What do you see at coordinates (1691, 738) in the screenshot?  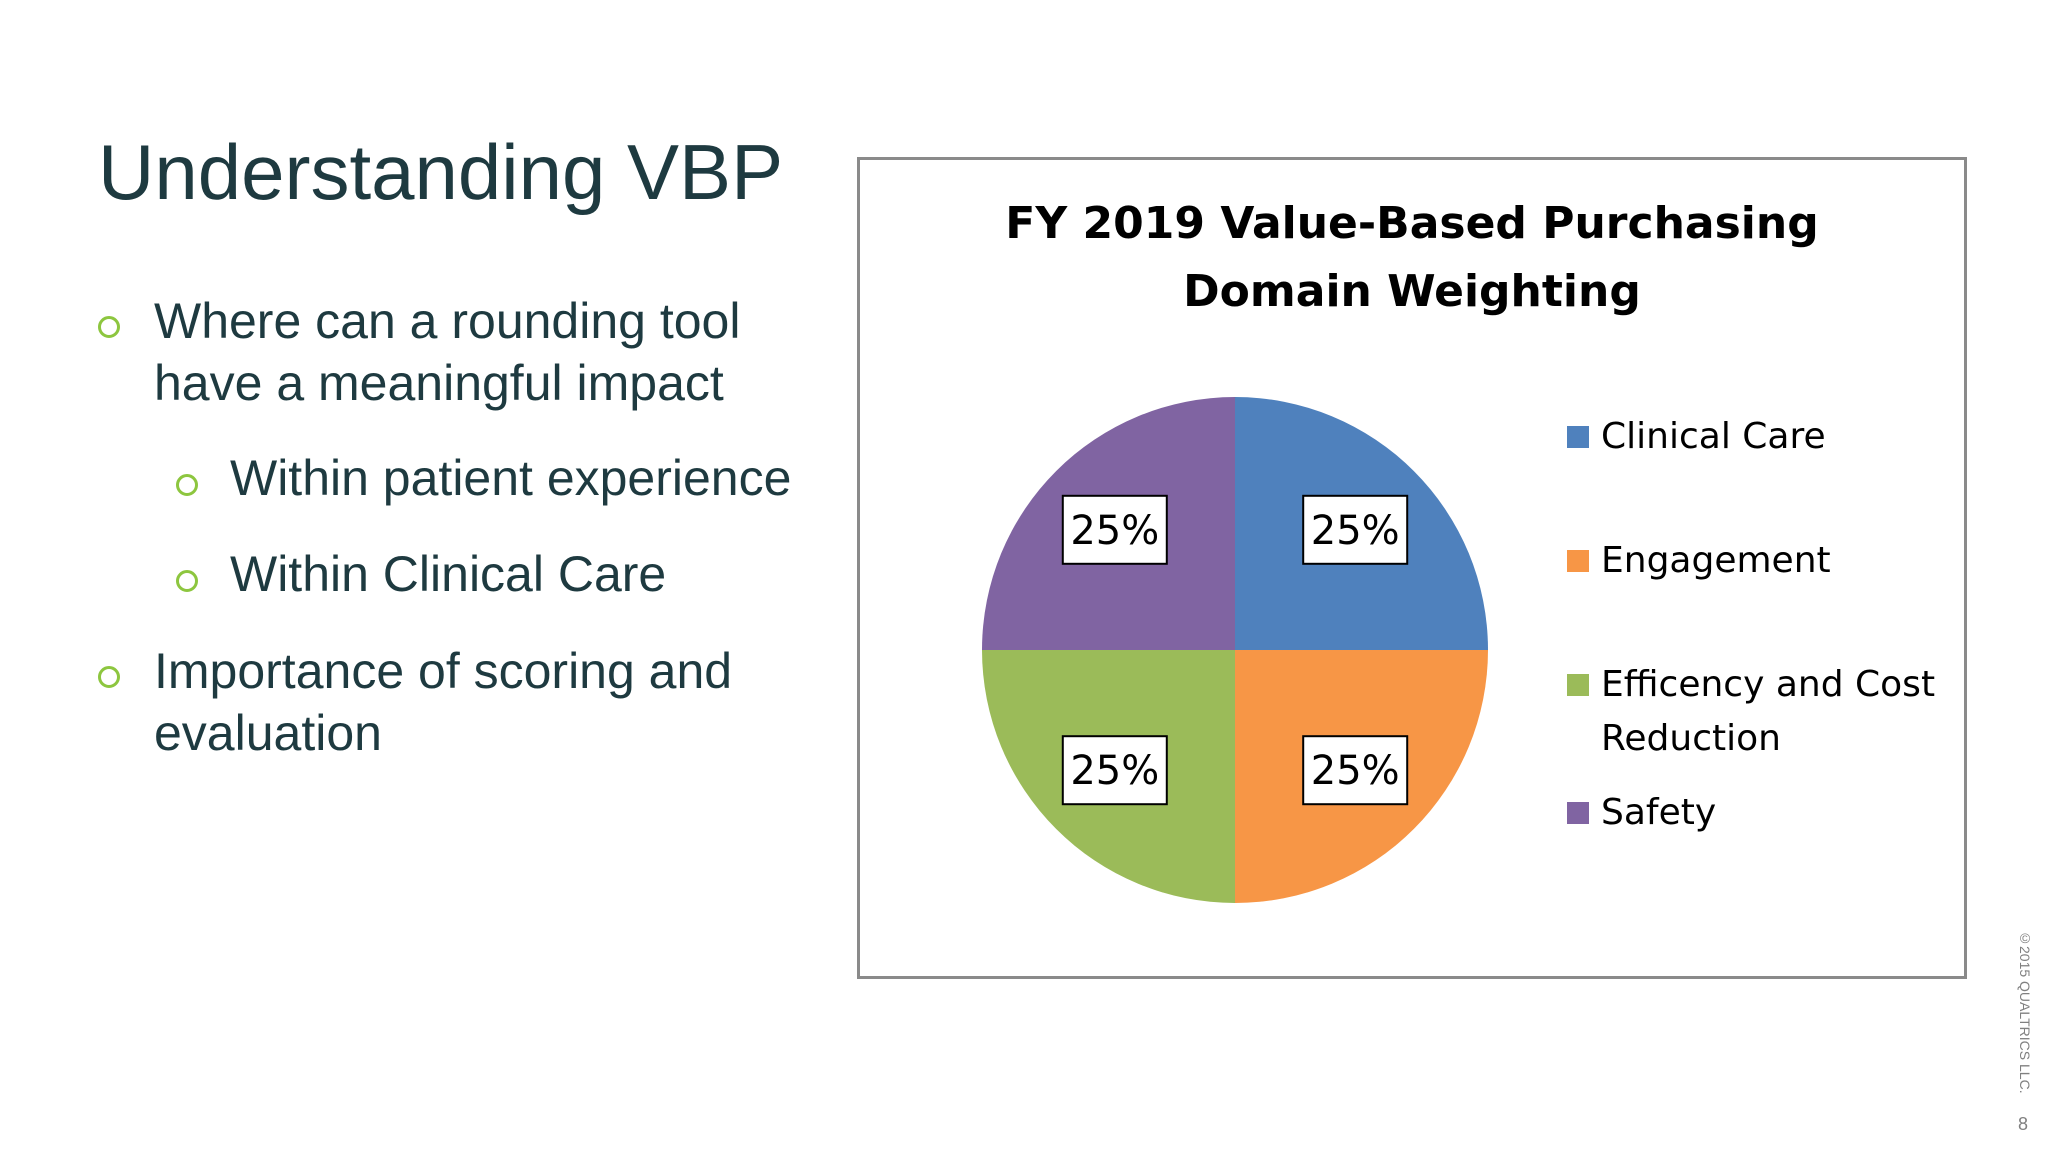 I see `legend-label-line: Reduction` at bounding box center [1691, 738].